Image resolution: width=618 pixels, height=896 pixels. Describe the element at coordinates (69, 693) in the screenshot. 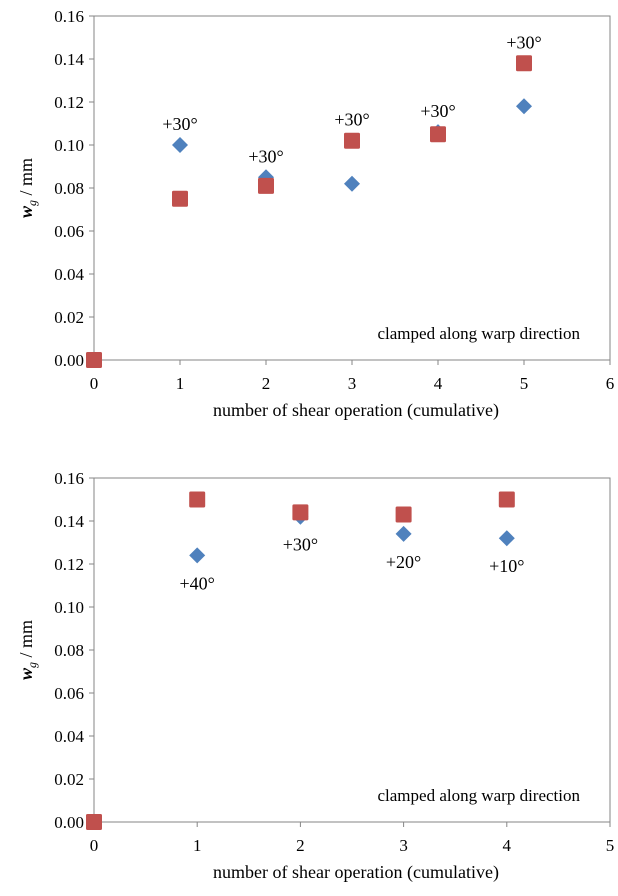

I see `bottom-y-tick-label: 0.06` at that location.